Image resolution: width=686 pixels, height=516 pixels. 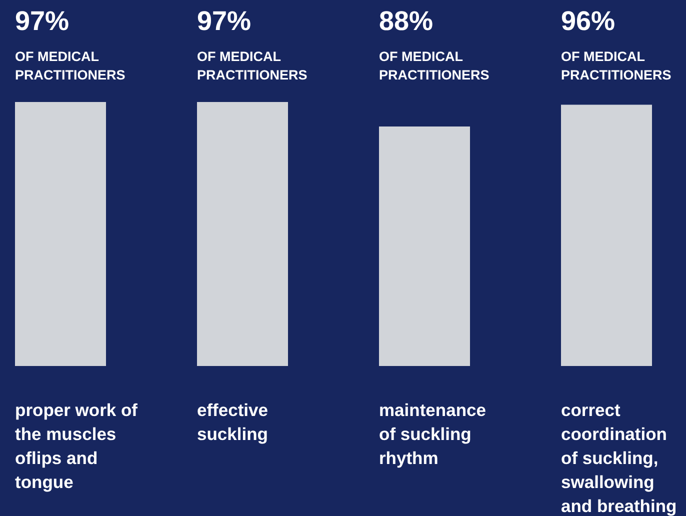 I want to click on data-label: 88%, so click(x=406, y=21).